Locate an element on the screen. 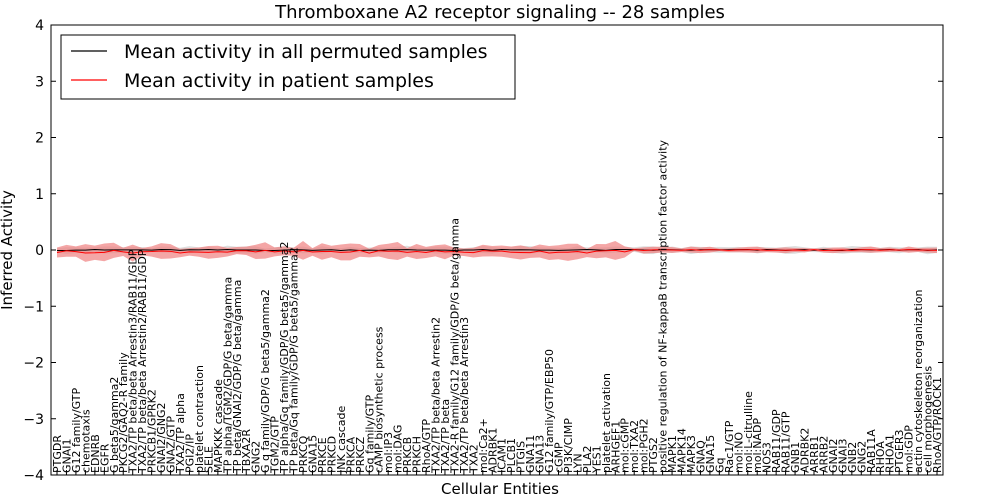 The height and width of the screenshot is (500, 1000). category-label: TXA2/TP beta/beta Arrestin2 is located at coordinates (435, 395).